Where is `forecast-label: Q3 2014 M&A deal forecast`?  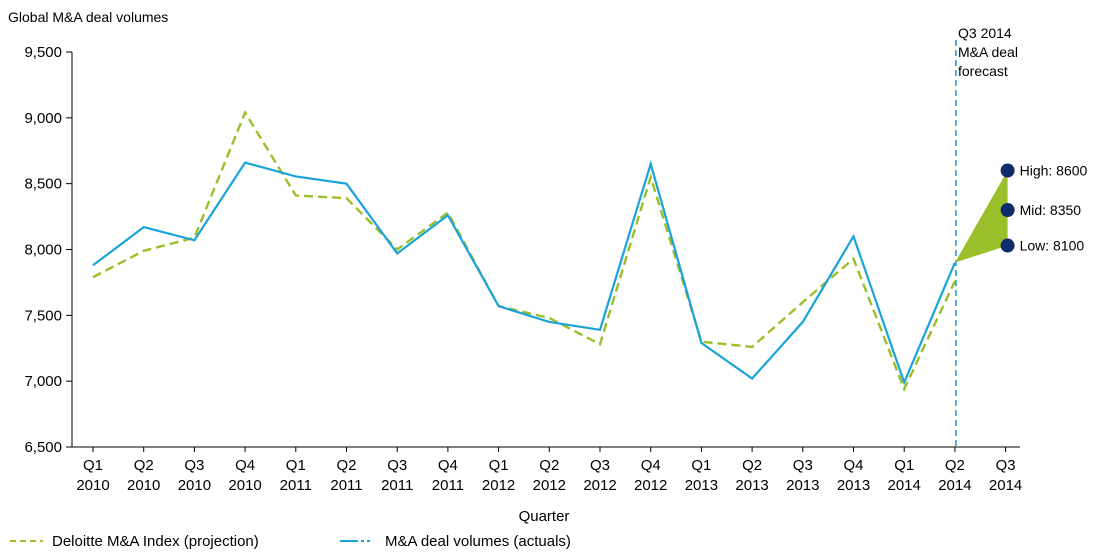 forecast-label: Q3 2014 M&A deal forecast is located at coordinates (988, 52).